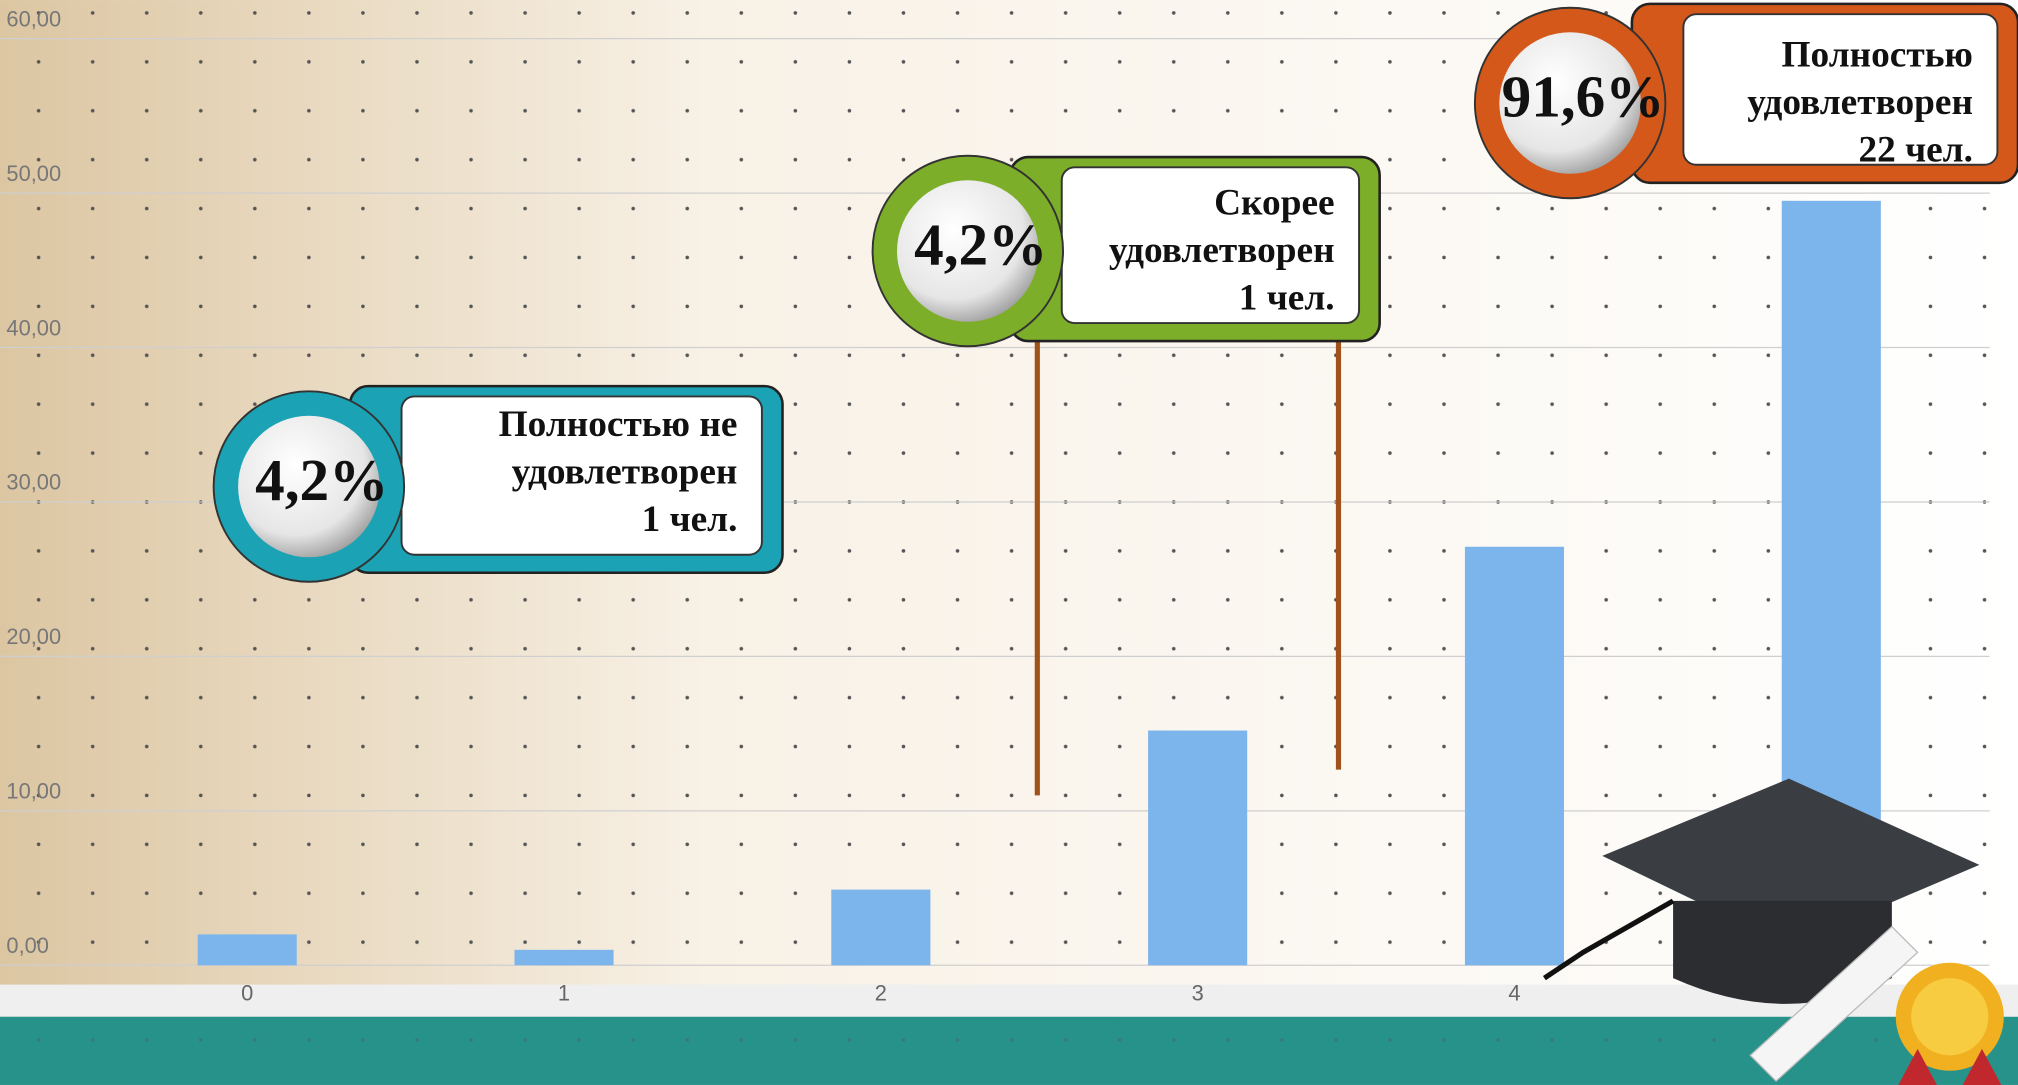 The height and width of the screenshot is (1085, 2018). Describe the element at coordinates (881, 993) in the screenshot. I see `x-tick-label: 2` at that location.